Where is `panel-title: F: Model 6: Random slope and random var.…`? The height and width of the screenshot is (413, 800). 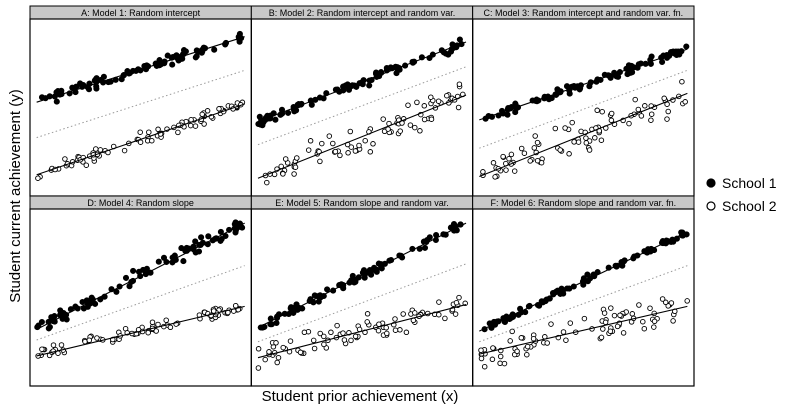
panel-title: F: Model 6: Random slope and random var.… is located at coordinates (584, 203).